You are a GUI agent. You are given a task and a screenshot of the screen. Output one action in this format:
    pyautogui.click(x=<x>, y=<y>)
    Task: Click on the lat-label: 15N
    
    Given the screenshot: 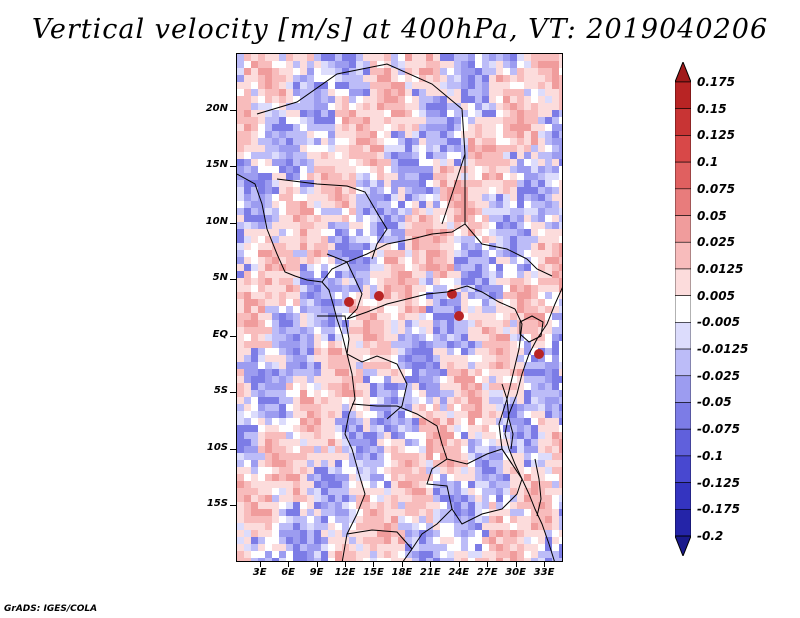 What is the action you would take?
    pyautogui.click(x=216, y=165)
    